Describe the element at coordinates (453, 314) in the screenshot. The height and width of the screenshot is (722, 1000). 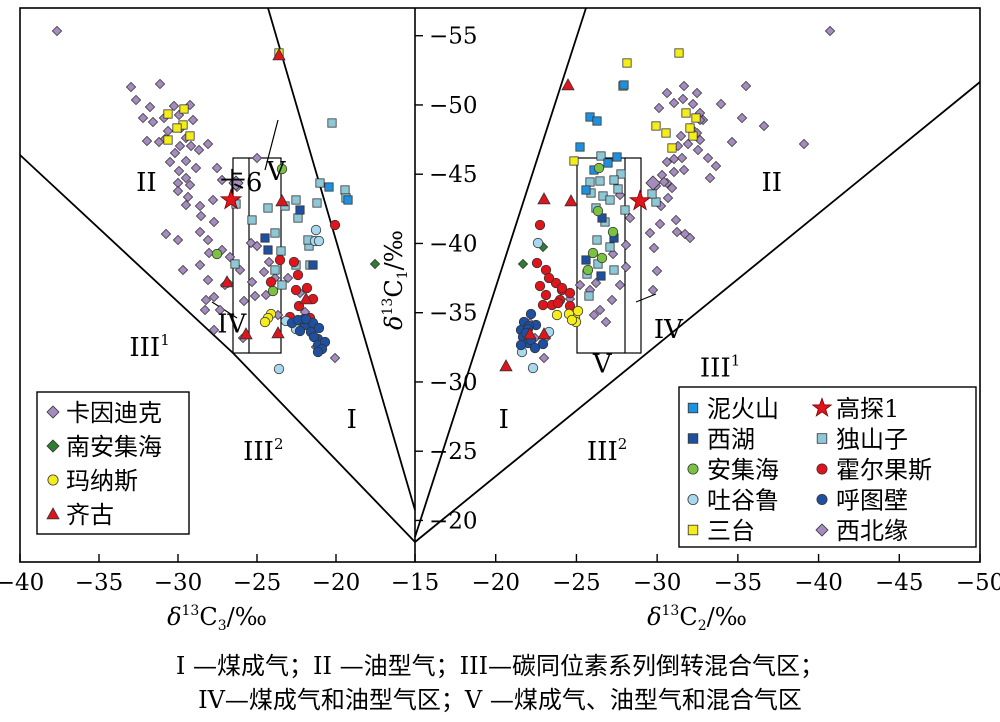
I see `y-tick-label: −35` at that location.